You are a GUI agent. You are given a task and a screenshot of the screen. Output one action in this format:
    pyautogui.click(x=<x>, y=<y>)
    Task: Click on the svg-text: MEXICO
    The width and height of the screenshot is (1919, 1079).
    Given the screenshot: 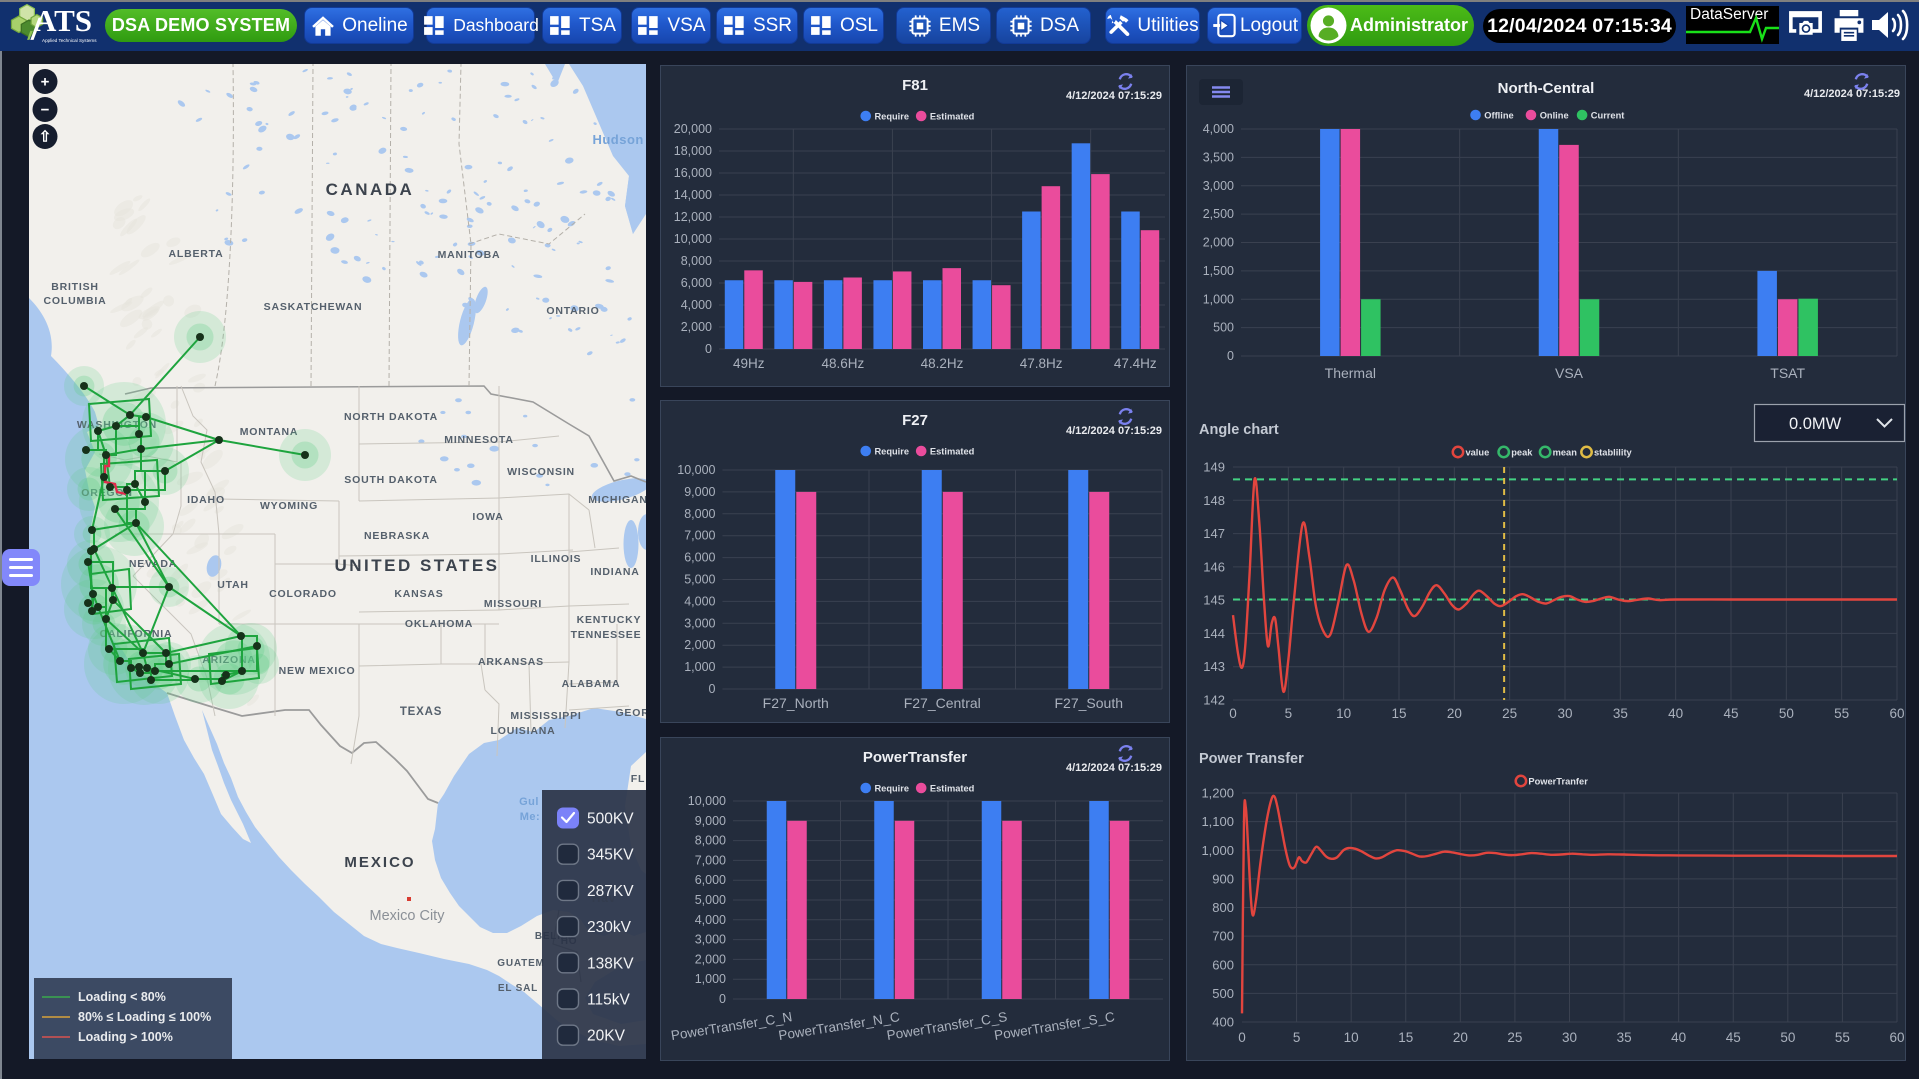 What is the action you would take?
    pyautogui.click(x=379, y=862)
    